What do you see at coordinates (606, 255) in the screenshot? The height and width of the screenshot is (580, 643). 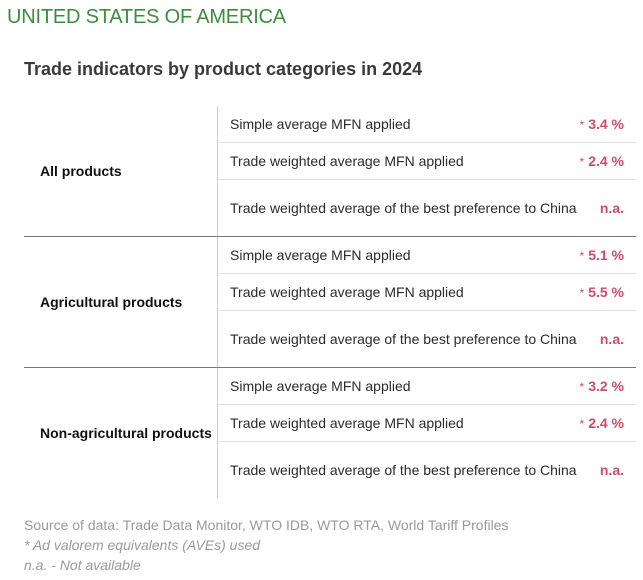 I see `value-text: 5.1 %` at bounding box center [606, 255].